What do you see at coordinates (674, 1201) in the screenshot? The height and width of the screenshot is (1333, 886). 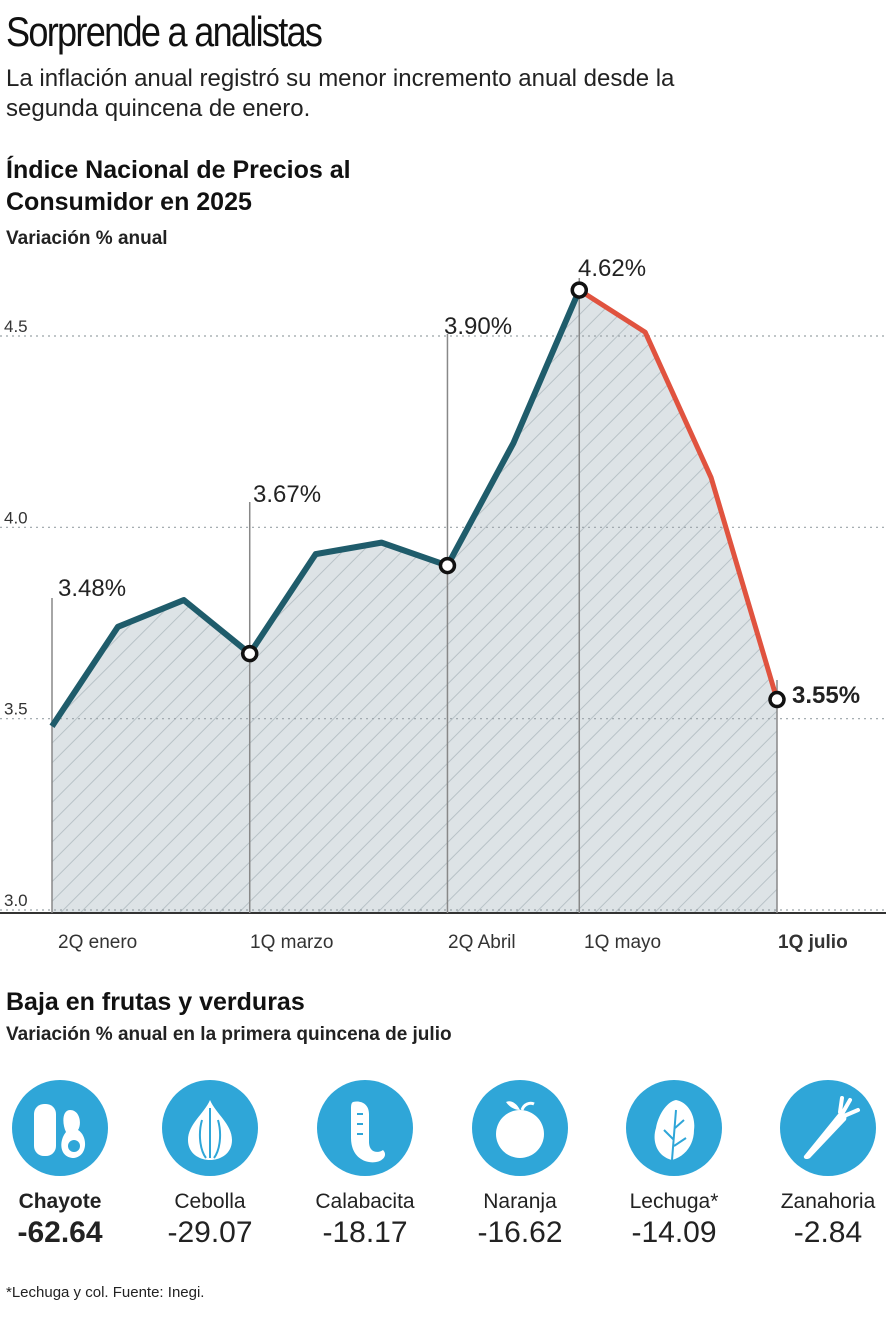 I see `veg-name: Lechuga*` at bounding box center [674, 1201].